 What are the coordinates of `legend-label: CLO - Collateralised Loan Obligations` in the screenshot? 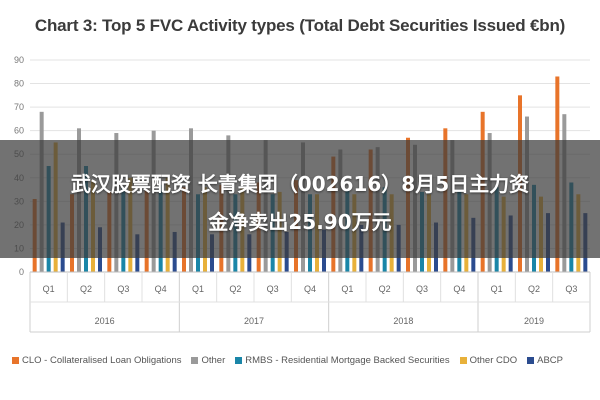 It's located at (102, 360).